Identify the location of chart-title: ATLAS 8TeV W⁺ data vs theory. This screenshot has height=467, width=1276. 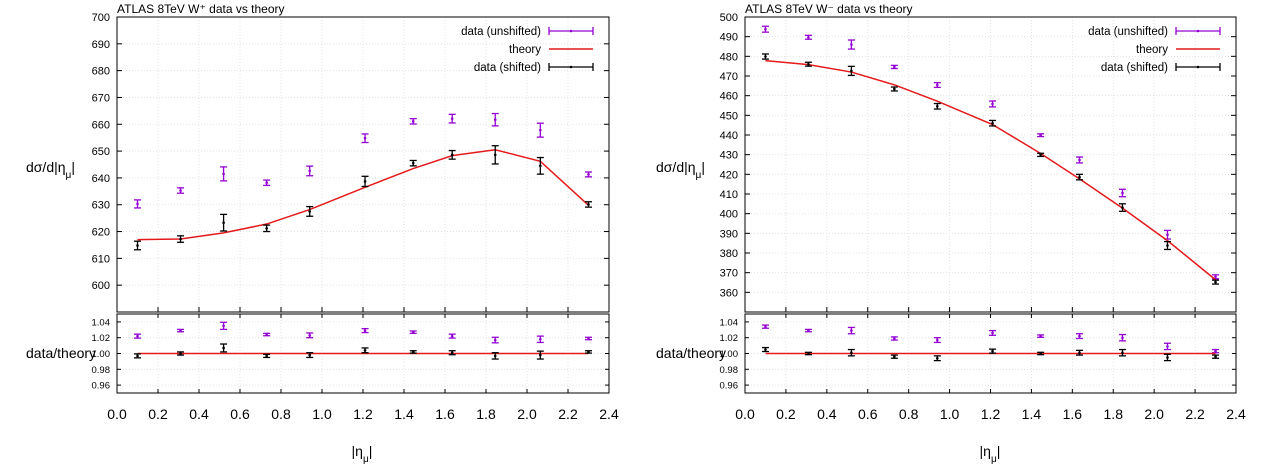
(201, 9).